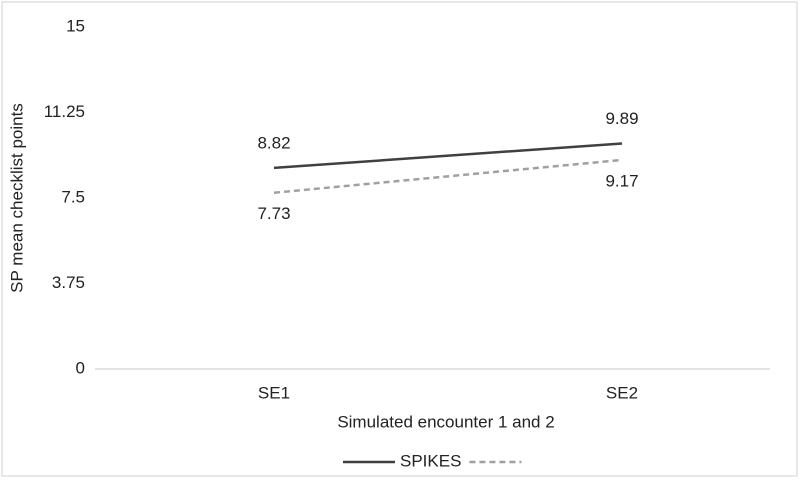  Describe the element at coordinates (273, 142) in the screenshot. I see `data-label: 8.82` at that location.